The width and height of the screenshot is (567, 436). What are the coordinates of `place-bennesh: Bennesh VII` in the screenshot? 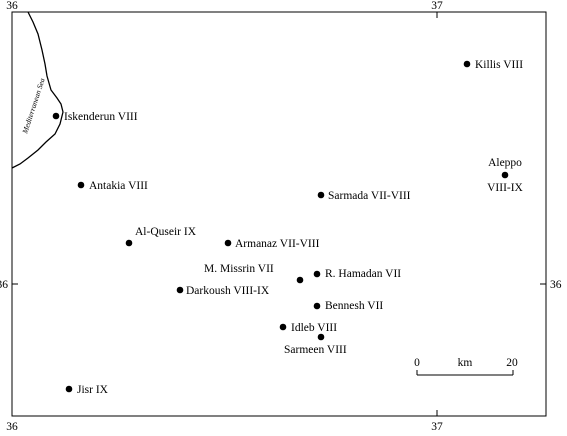 It's located at (348, 306).